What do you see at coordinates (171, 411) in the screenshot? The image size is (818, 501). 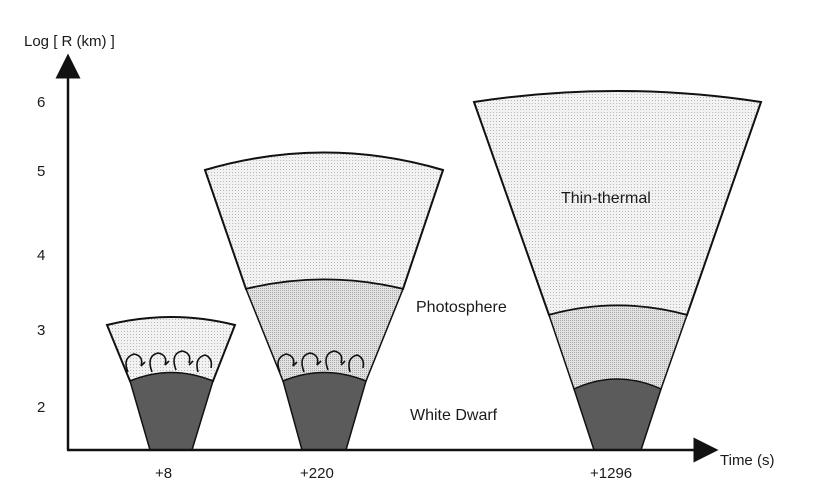 I see `cone-t8-white-dwarf` at bounding box center [171, 411].